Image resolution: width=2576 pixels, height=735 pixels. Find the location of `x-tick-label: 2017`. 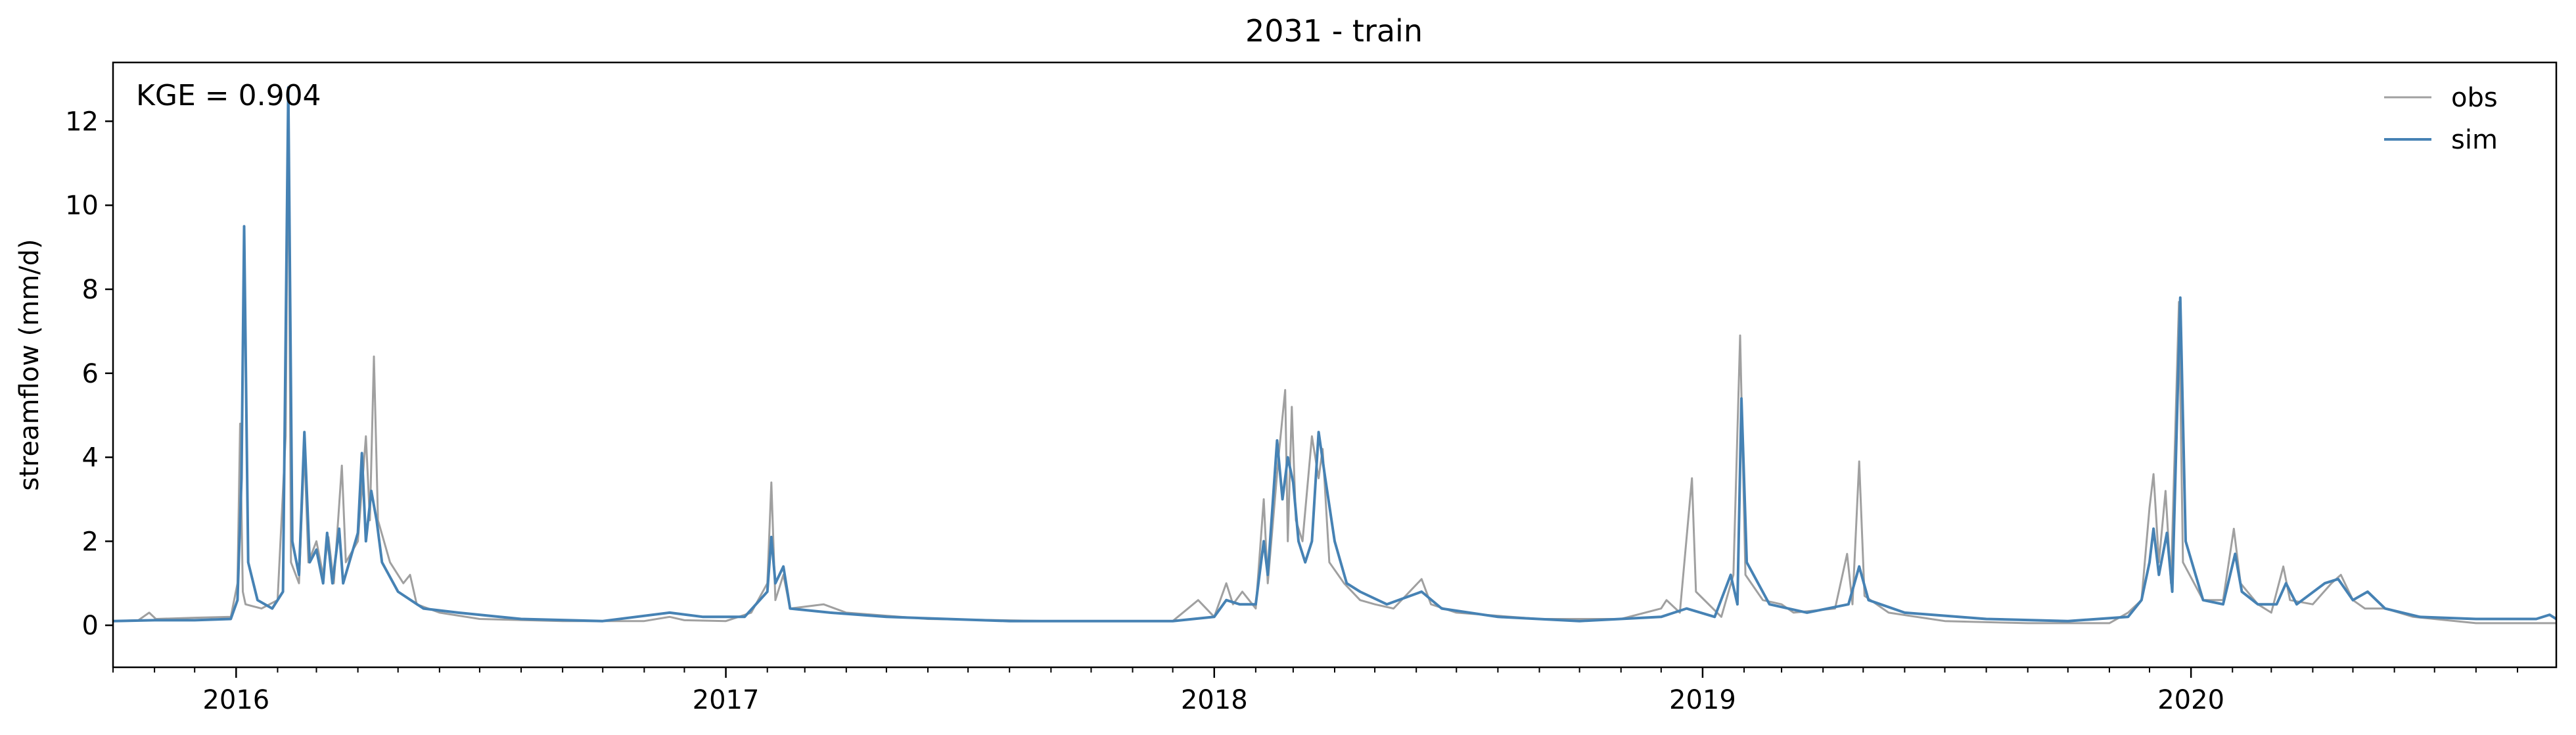

x-tick-label: 2017 is located at coordinates (727, 700).